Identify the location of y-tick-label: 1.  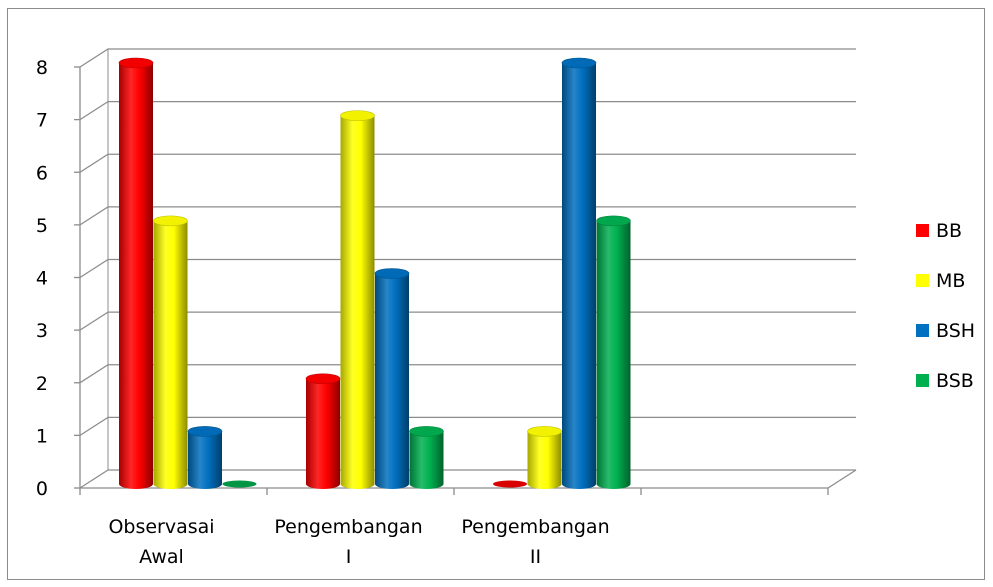
(42, 436).